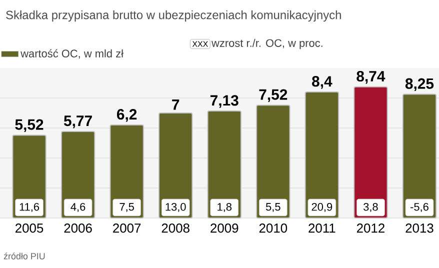  What do you see at coordinates (127, 207) in the screenshot?
I see `annotation: 7,5` at bounding box center [127, 207].